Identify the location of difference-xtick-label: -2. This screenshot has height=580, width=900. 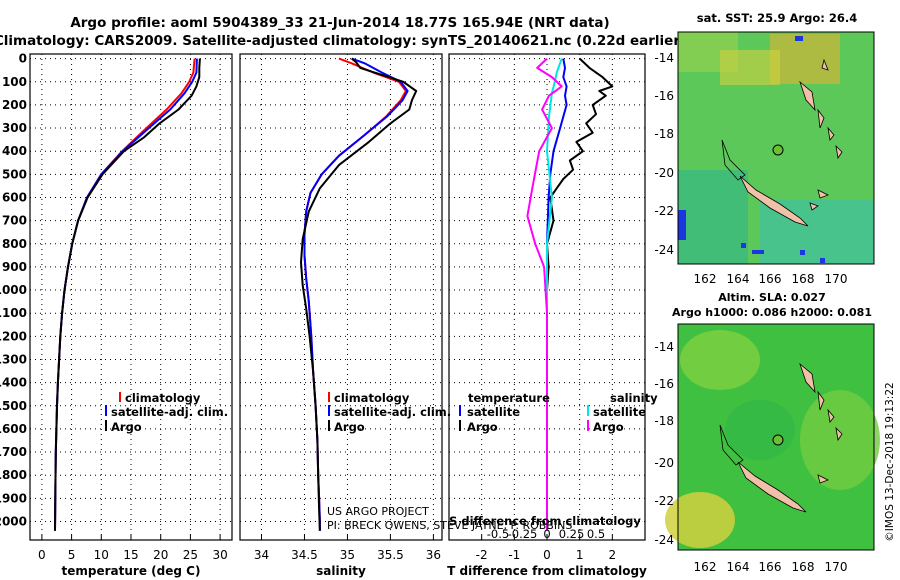
(482, 555).